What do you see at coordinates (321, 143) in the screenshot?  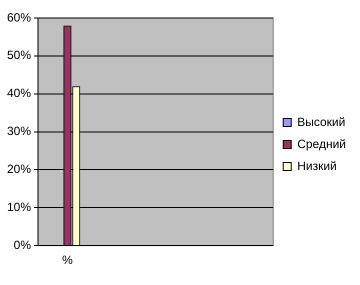 I see `legend-label: Средний` at bounding box center [321, 143].